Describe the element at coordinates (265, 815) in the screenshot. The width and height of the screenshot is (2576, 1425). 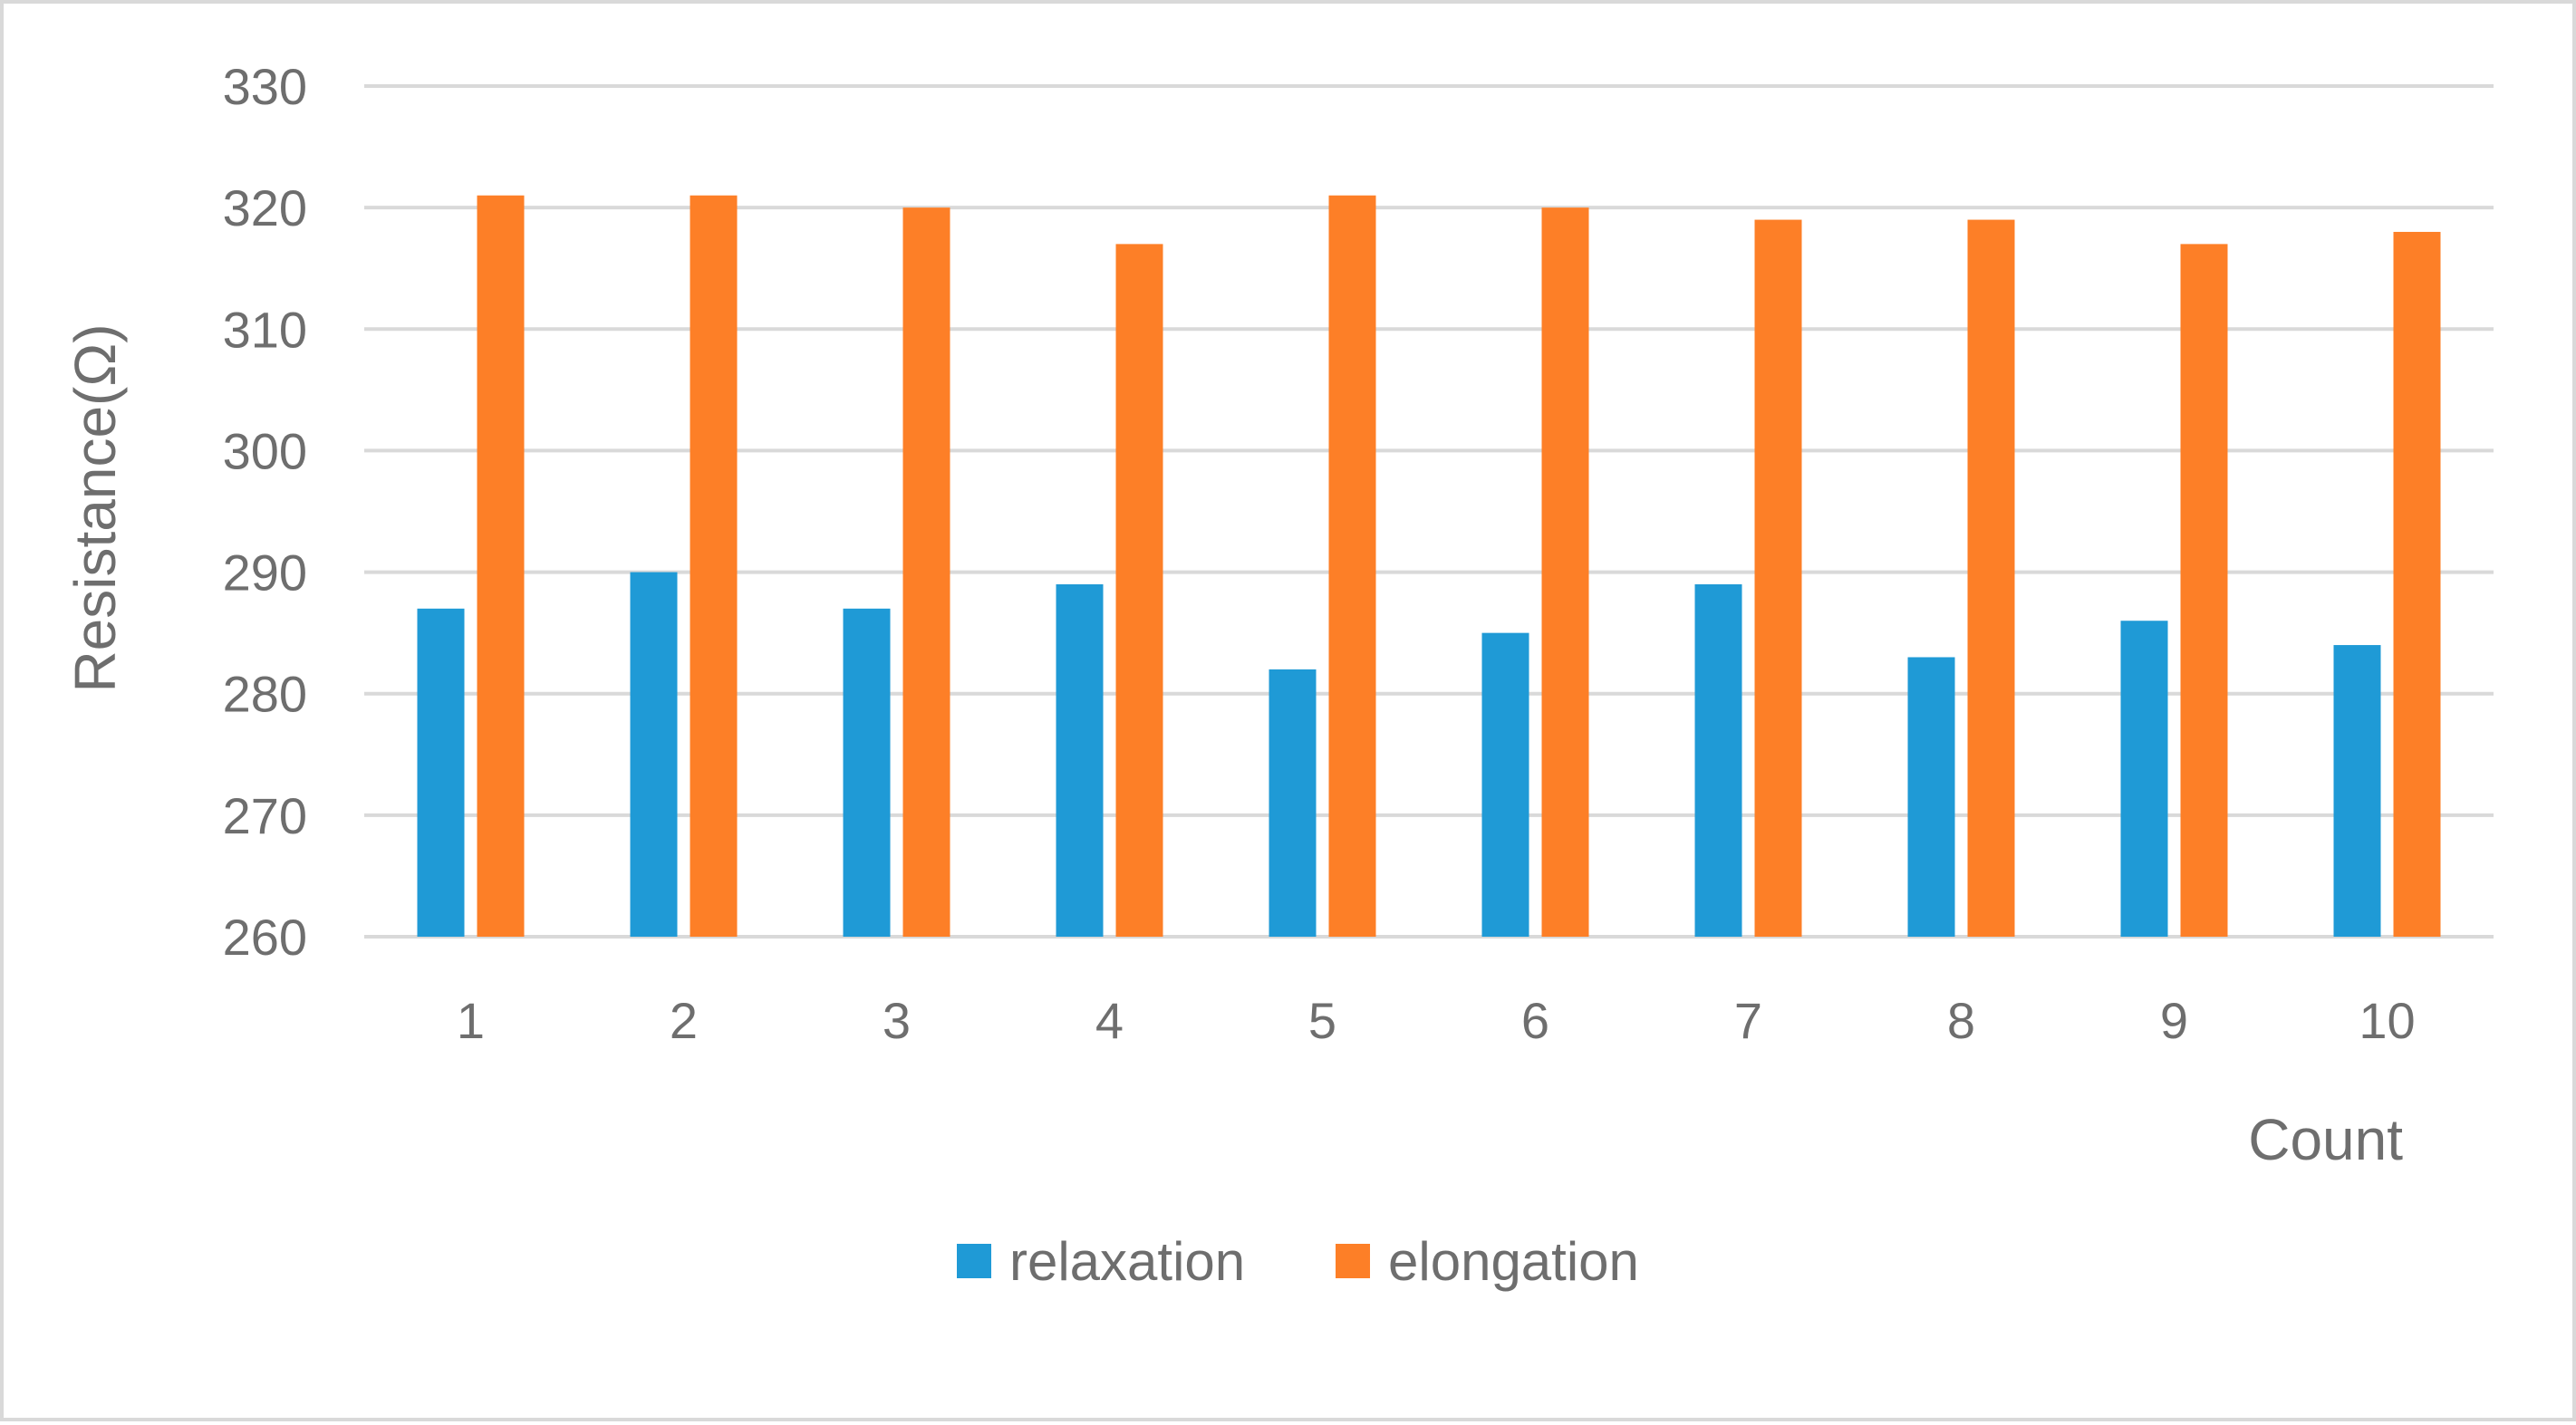
I see `y-tick-label: 270` at that location.